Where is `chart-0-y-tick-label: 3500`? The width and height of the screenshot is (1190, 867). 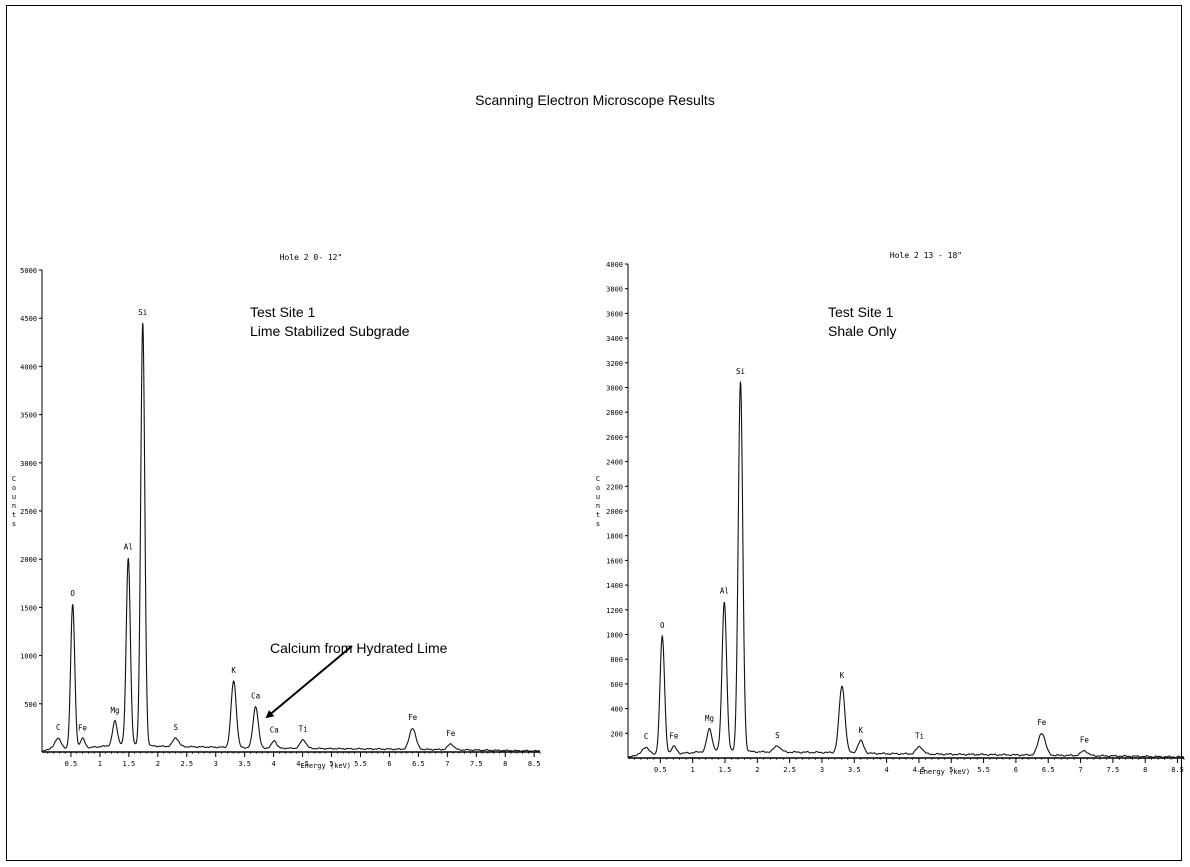
chart-0-y-tick-label: 3500 is located at coordinates (28, 416).